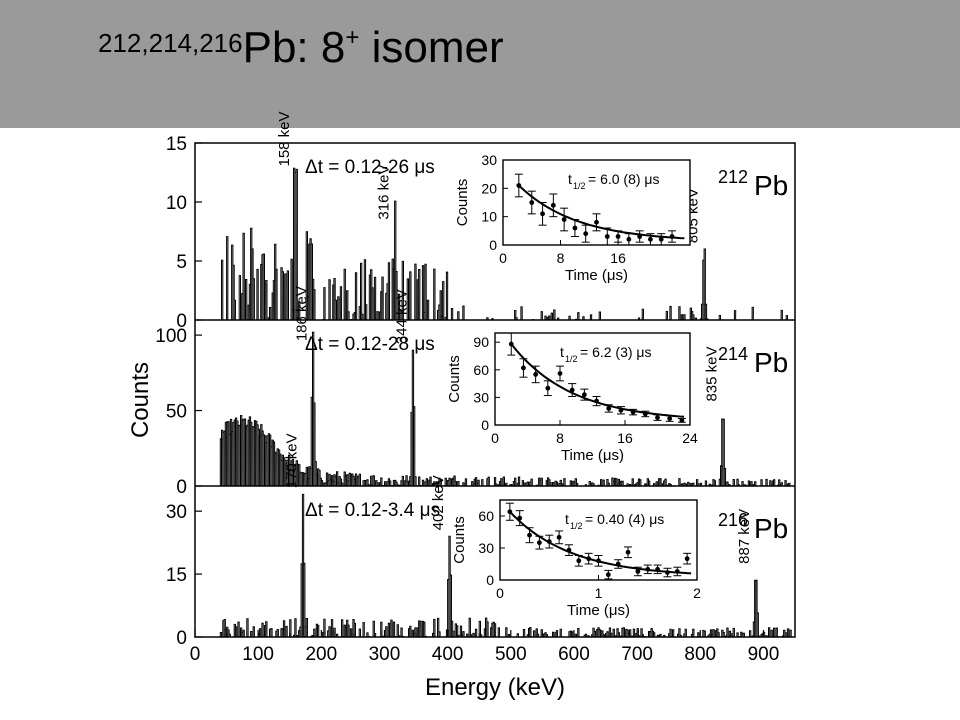  Describe the element at coordinates (744, 536) in the screenshot. I see `peak-label: 887 keV` at that location.